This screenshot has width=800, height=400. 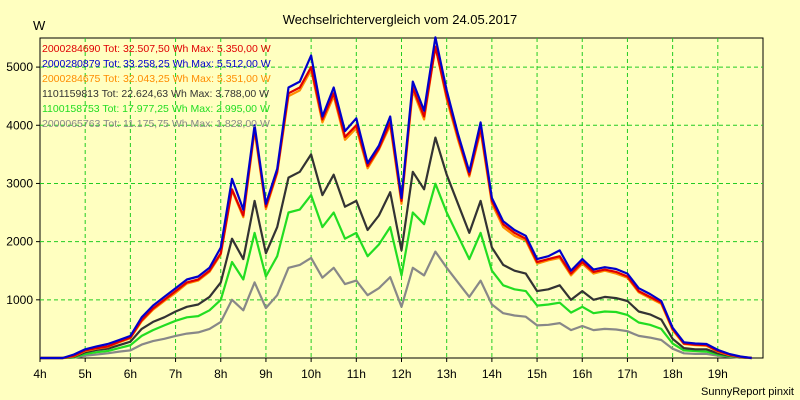 What do you see at coordinates (627, 374) in the screenshot?
I see `x-tick-label: 17h` at bounding box center [627, 374].